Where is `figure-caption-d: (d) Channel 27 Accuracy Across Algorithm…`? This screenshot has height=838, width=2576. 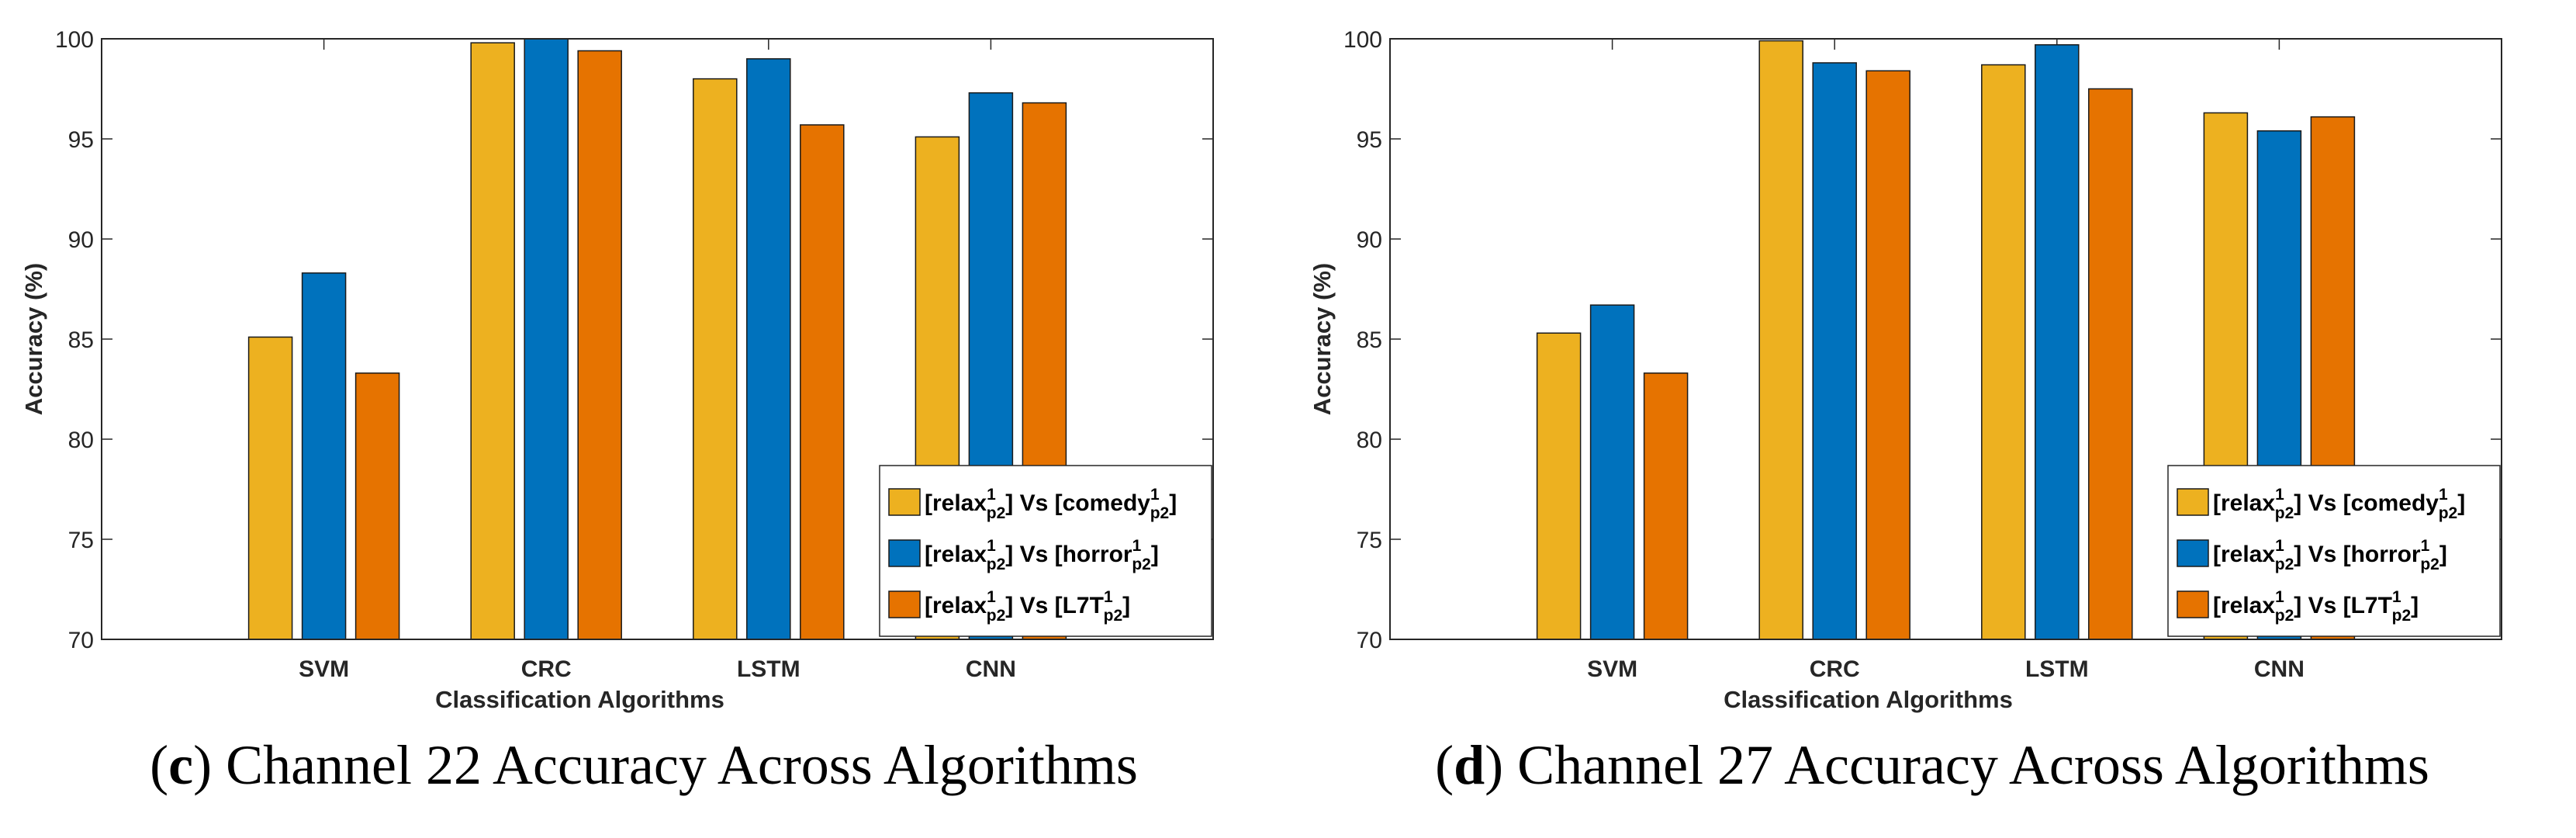 figure-caption-d: (d) Channel 27 Accuracy Across Algorithm… is located at coordinates (1932, 765).